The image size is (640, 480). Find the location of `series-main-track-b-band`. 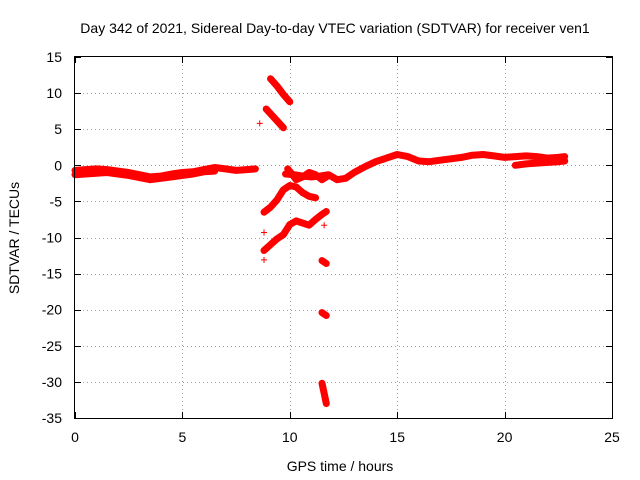

series-main-track-b-band is located at coordinates (540, 163).